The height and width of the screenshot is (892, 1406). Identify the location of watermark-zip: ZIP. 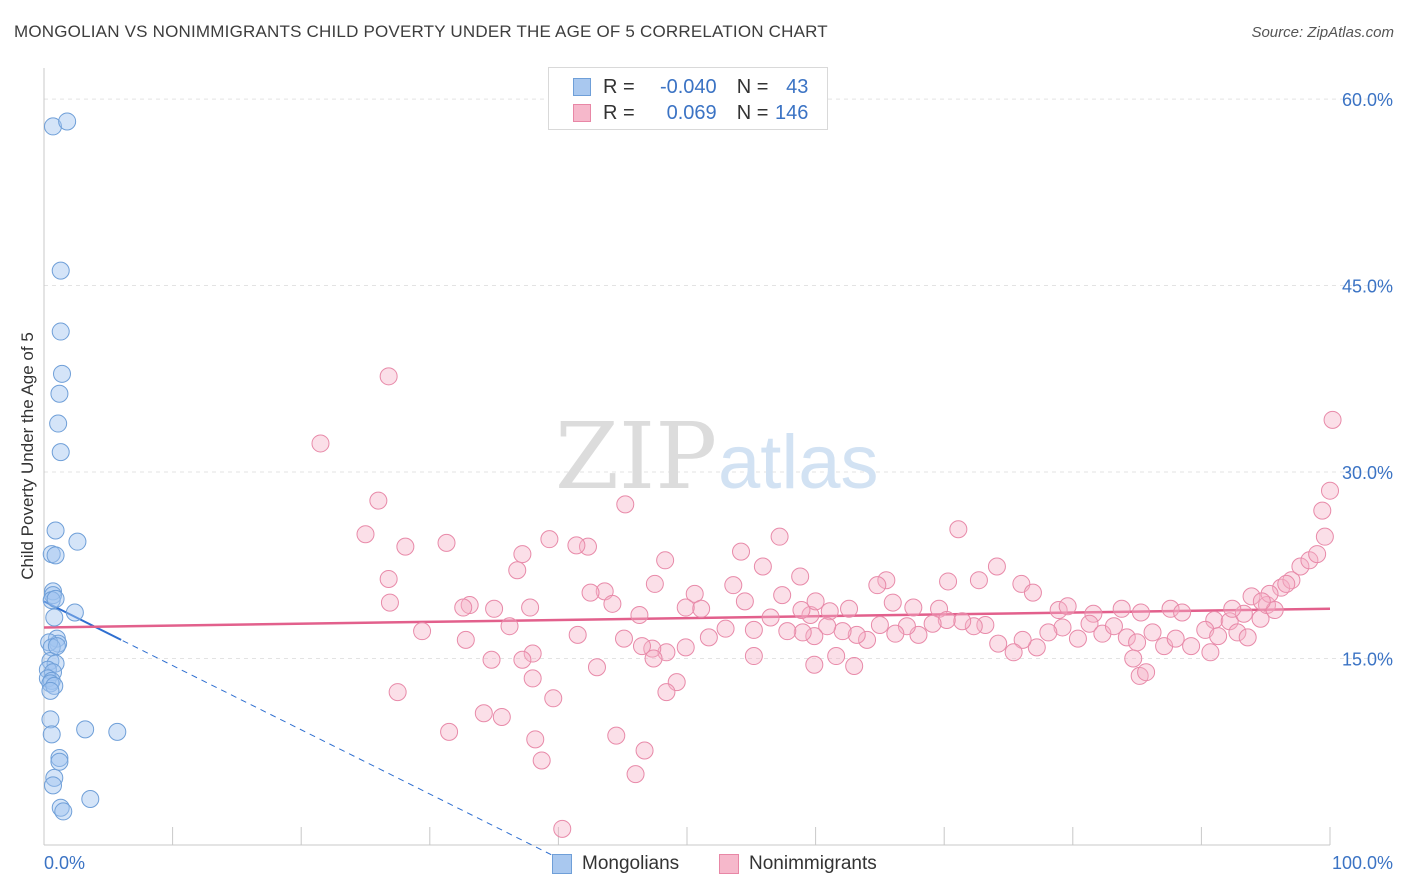
(636, 456).